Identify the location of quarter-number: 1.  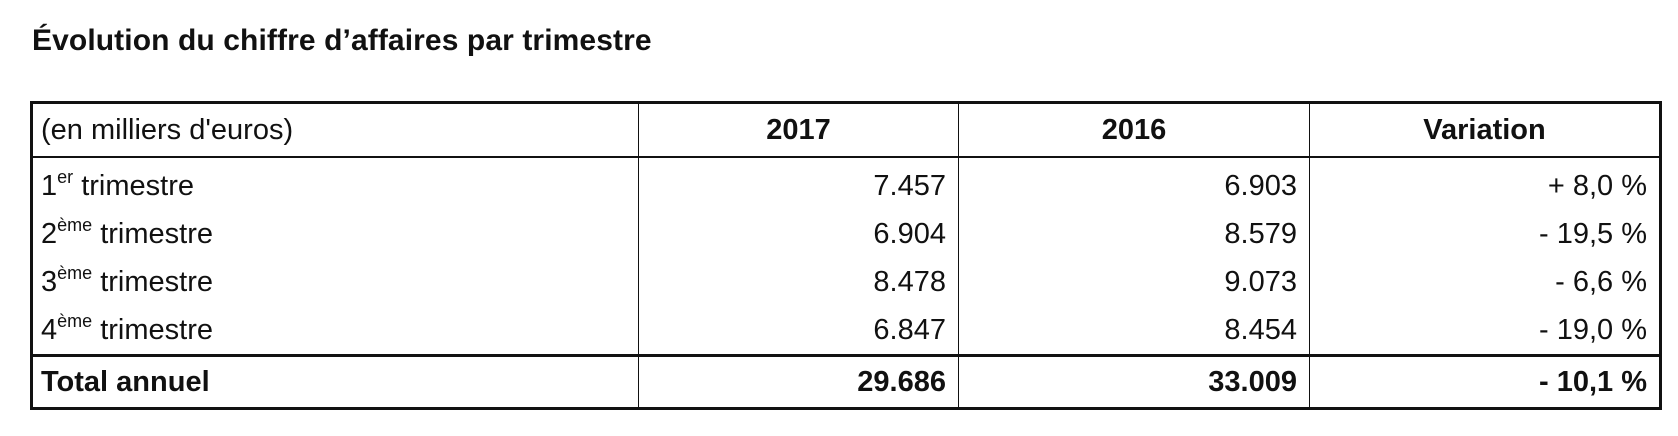
(49, 185).